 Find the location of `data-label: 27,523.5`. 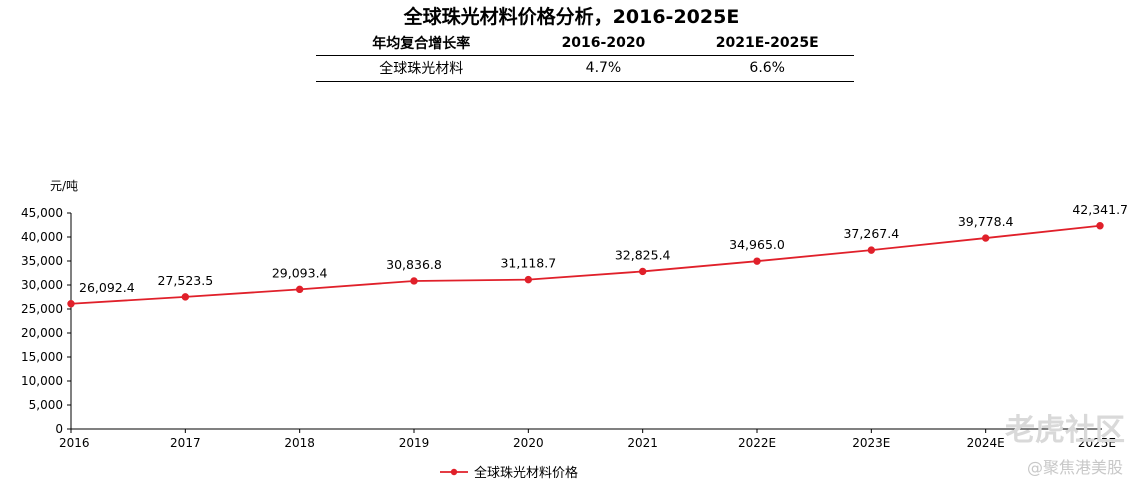

data-label: 27,523.5 is located at coordinates (185, 280).